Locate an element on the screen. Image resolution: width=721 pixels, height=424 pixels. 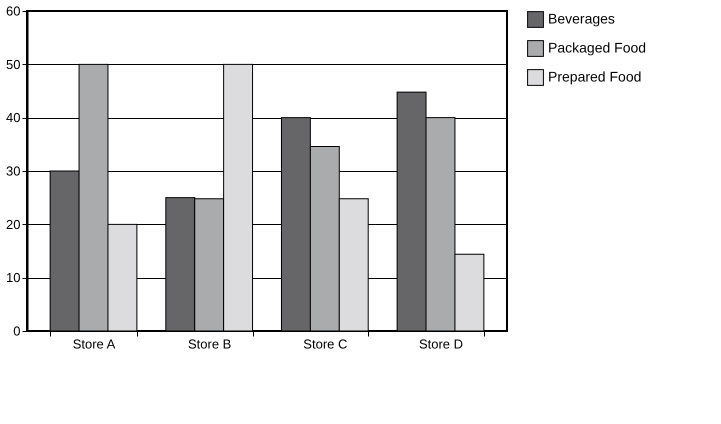
y-tick-label: 10 is located at coordinates (13, 278).